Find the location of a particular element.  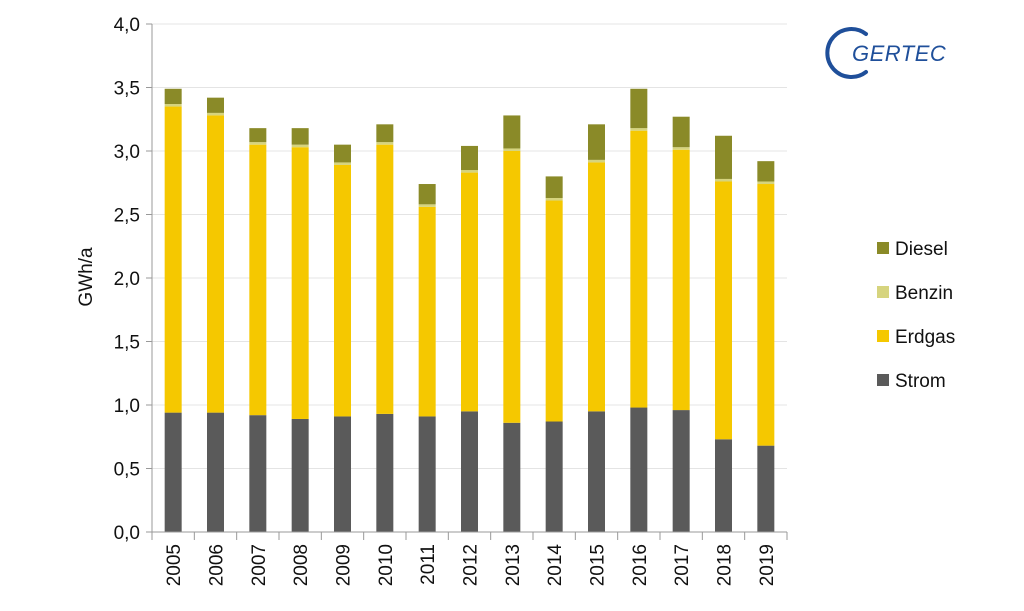

bar-segment-erdgas-2019 is located at coordinates (766, 315).